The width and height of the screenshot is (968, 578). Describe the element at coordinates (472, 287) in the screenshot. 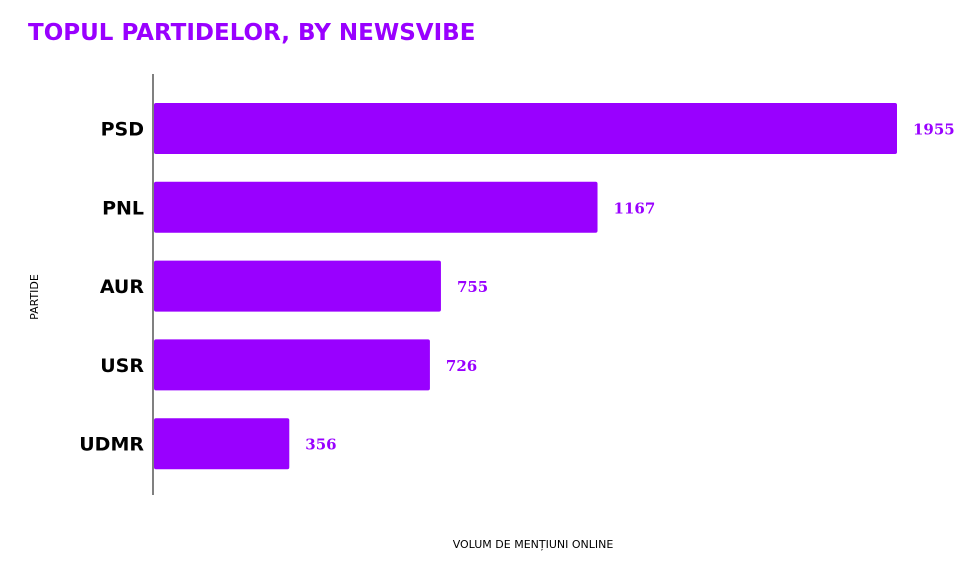

I see `value-label-aur: 755` at that location.